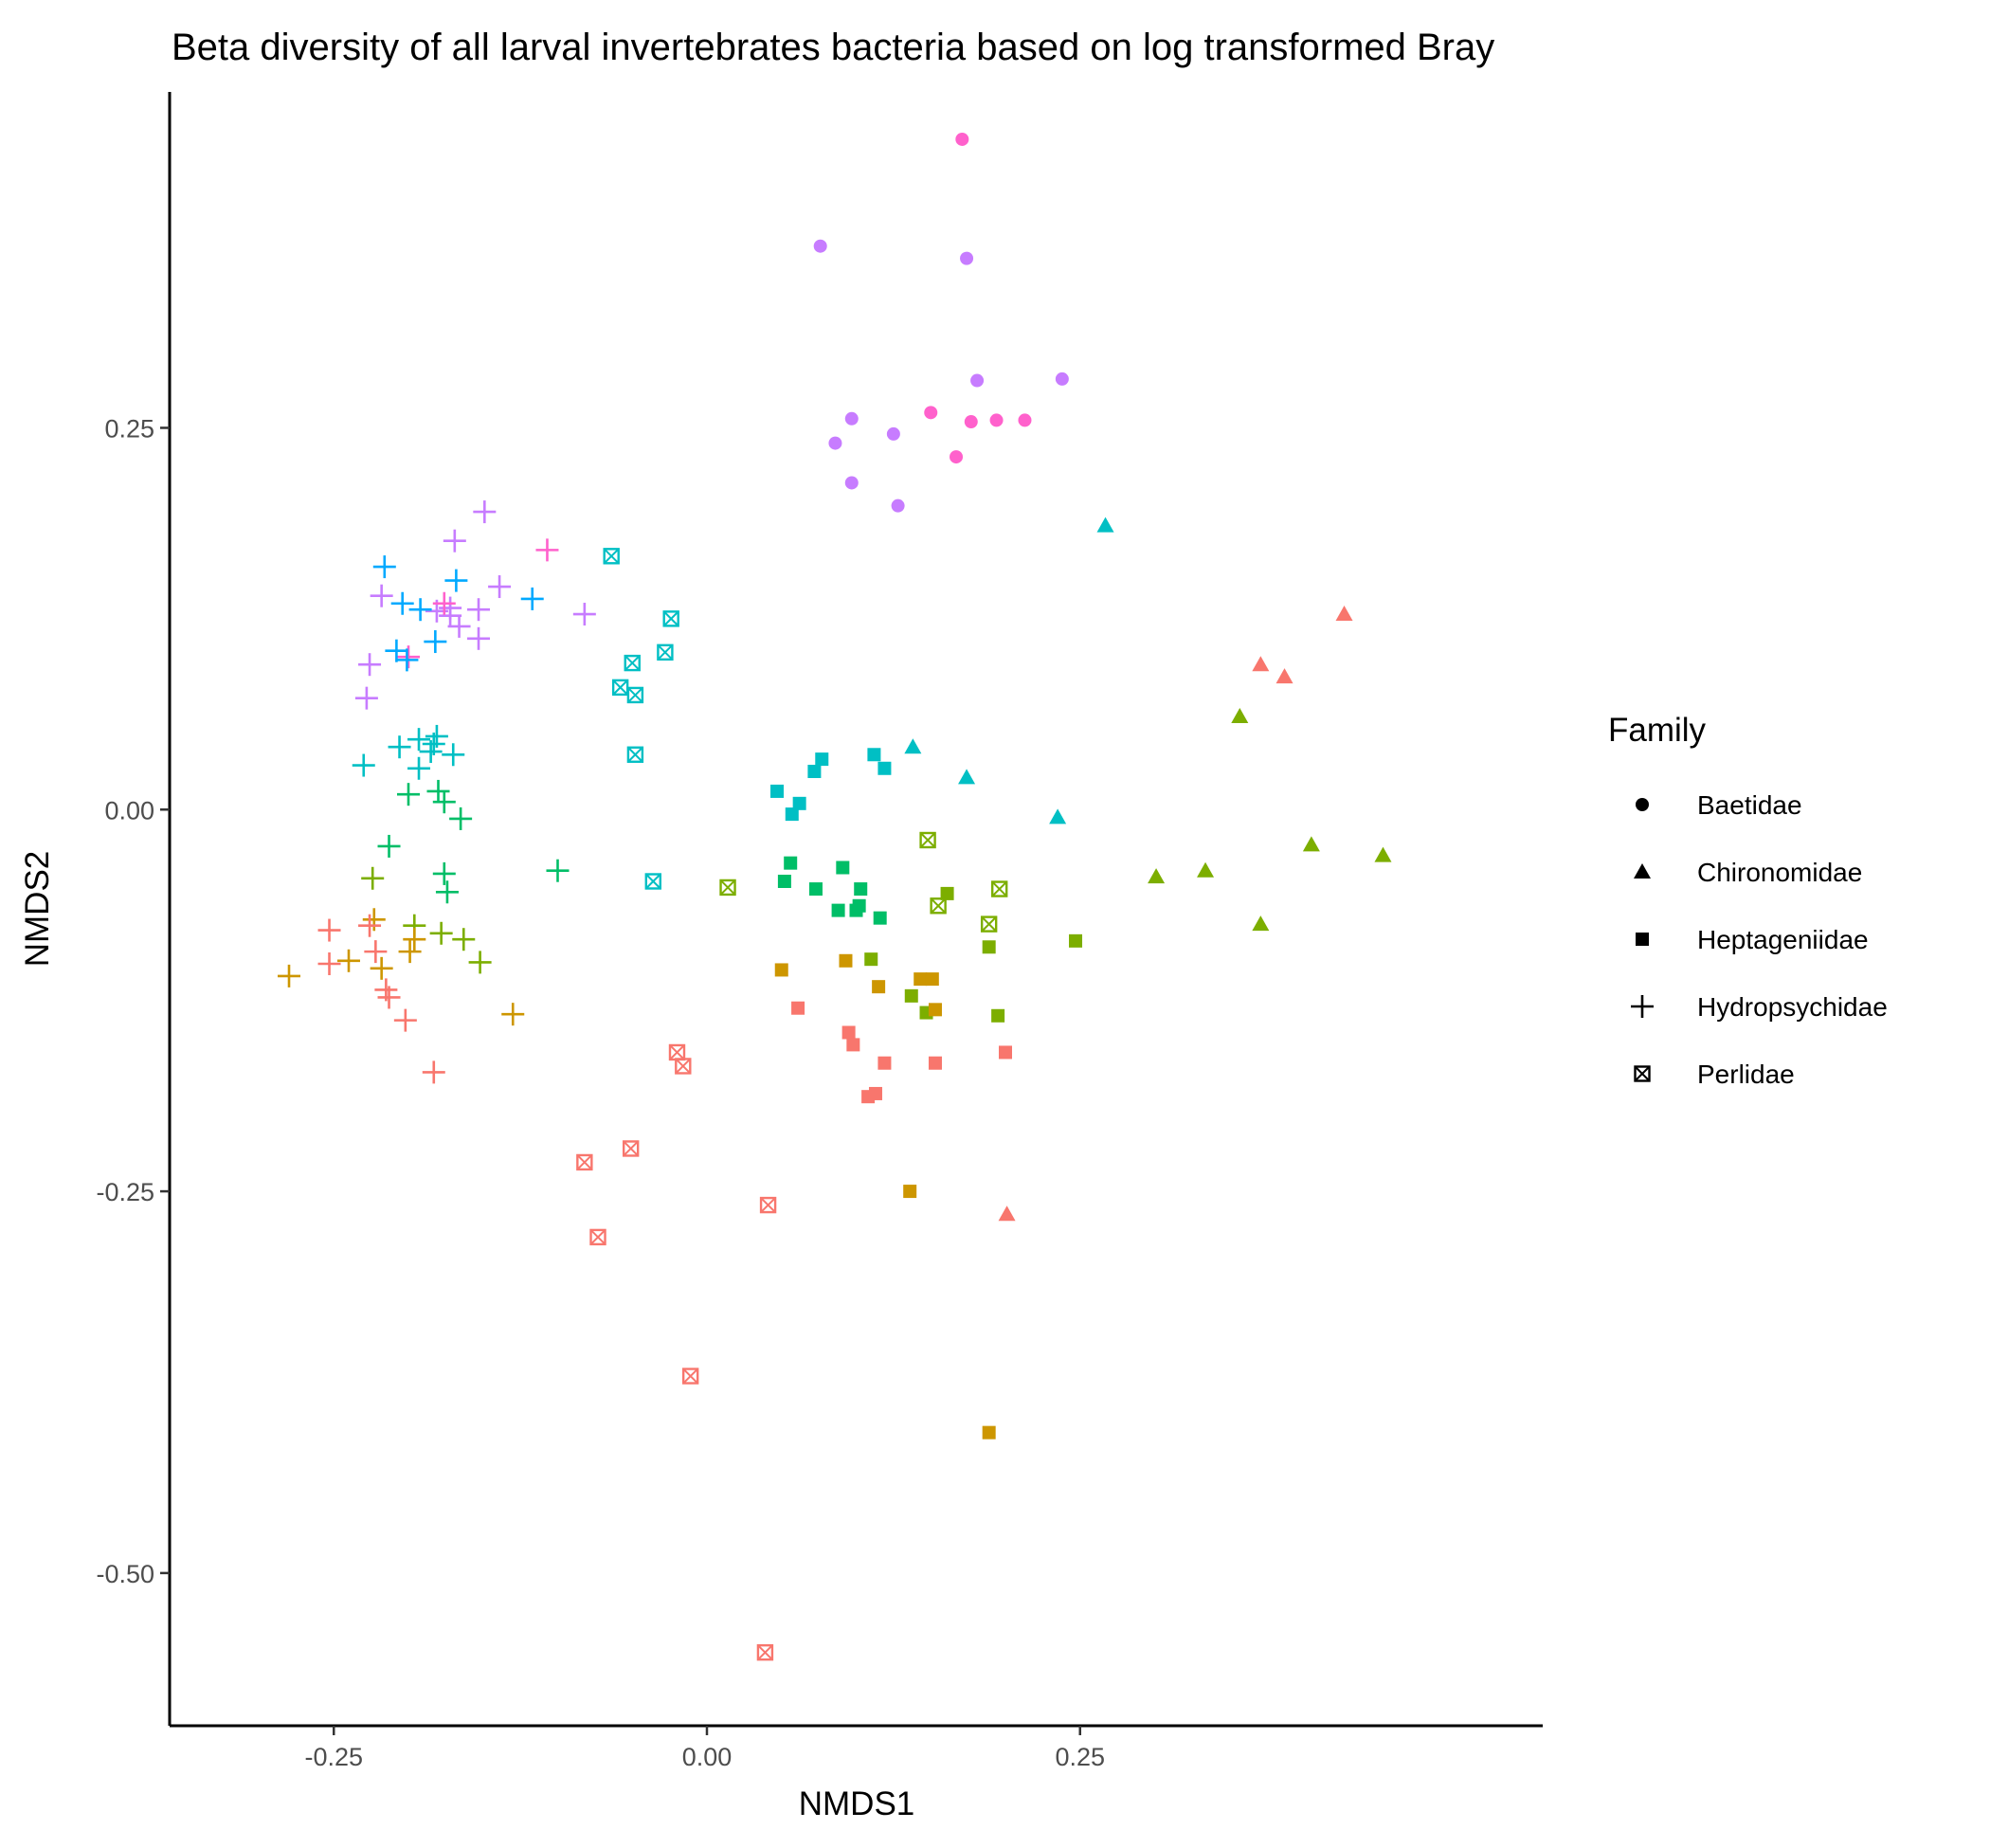  Describe the element at coordinates (1642, 1073) in the screenshot. I see `legend-perlidae-key` at that location.